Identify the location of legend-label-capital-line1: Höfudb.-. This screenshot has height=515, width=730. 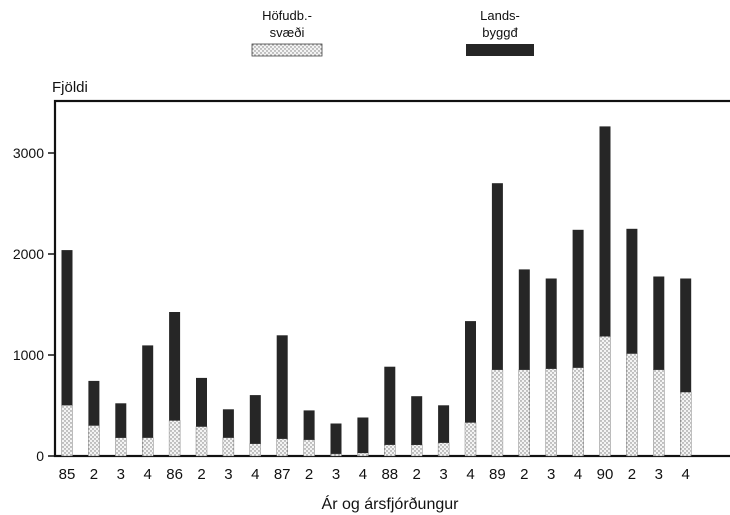
(287, 15).